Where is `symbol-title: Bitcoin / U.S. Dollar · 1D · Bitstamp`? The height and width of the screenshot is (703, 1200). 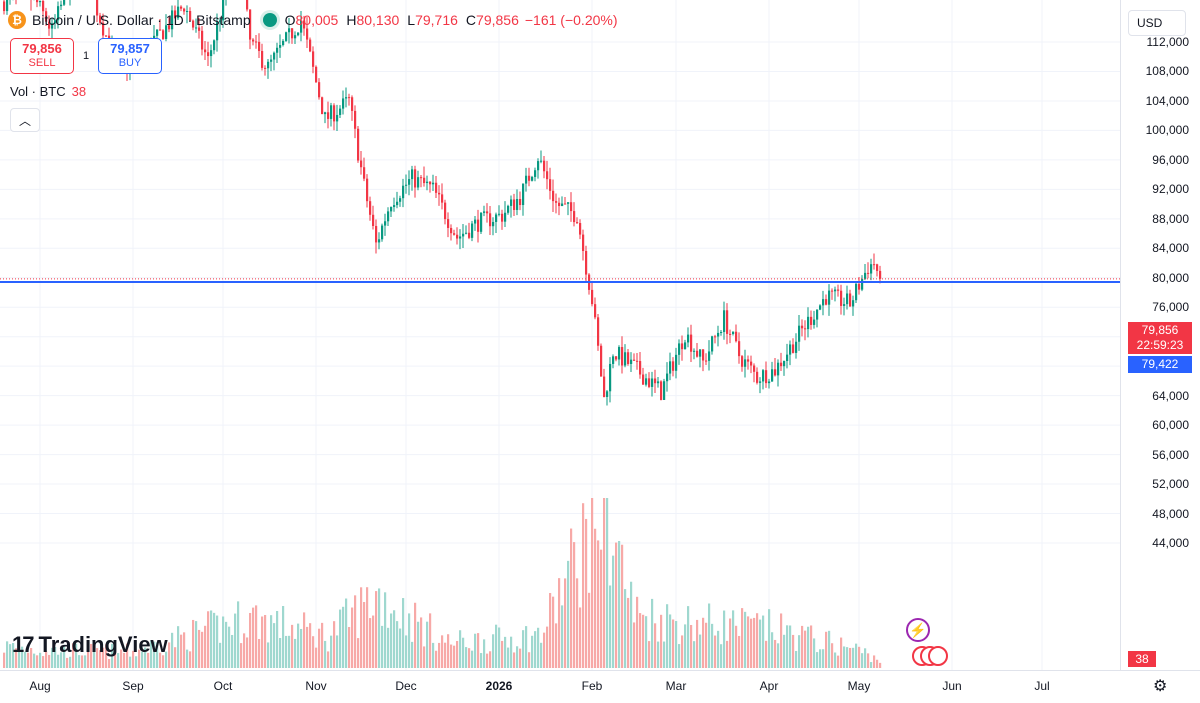
symbol-title: Bitcoin / U.S. Dollar · 1D · Bitstamp is located at coordinates (141, 20).